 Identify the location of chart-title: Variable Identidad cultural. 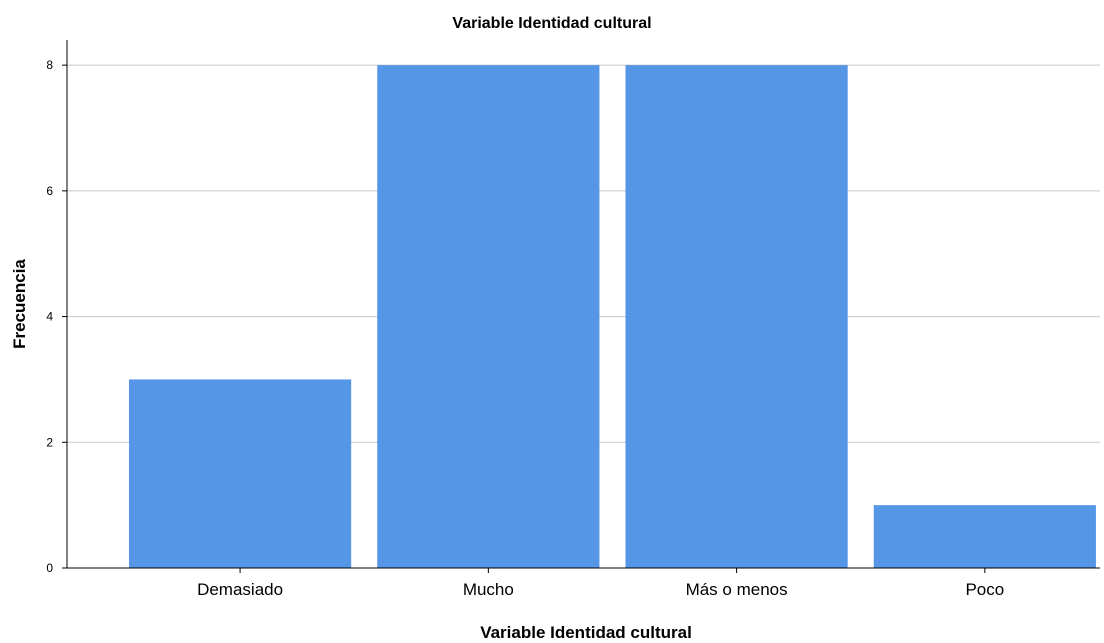
(551, 23).